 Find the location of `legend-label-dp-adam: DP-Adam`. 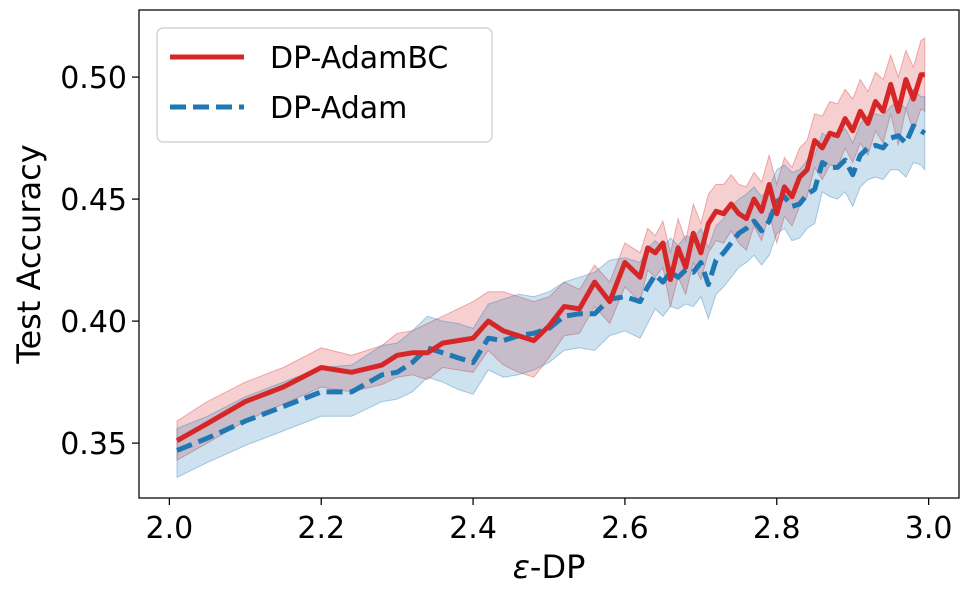

legend-label-dp-adam: DP-Adam is located at coordinates (338, 108).